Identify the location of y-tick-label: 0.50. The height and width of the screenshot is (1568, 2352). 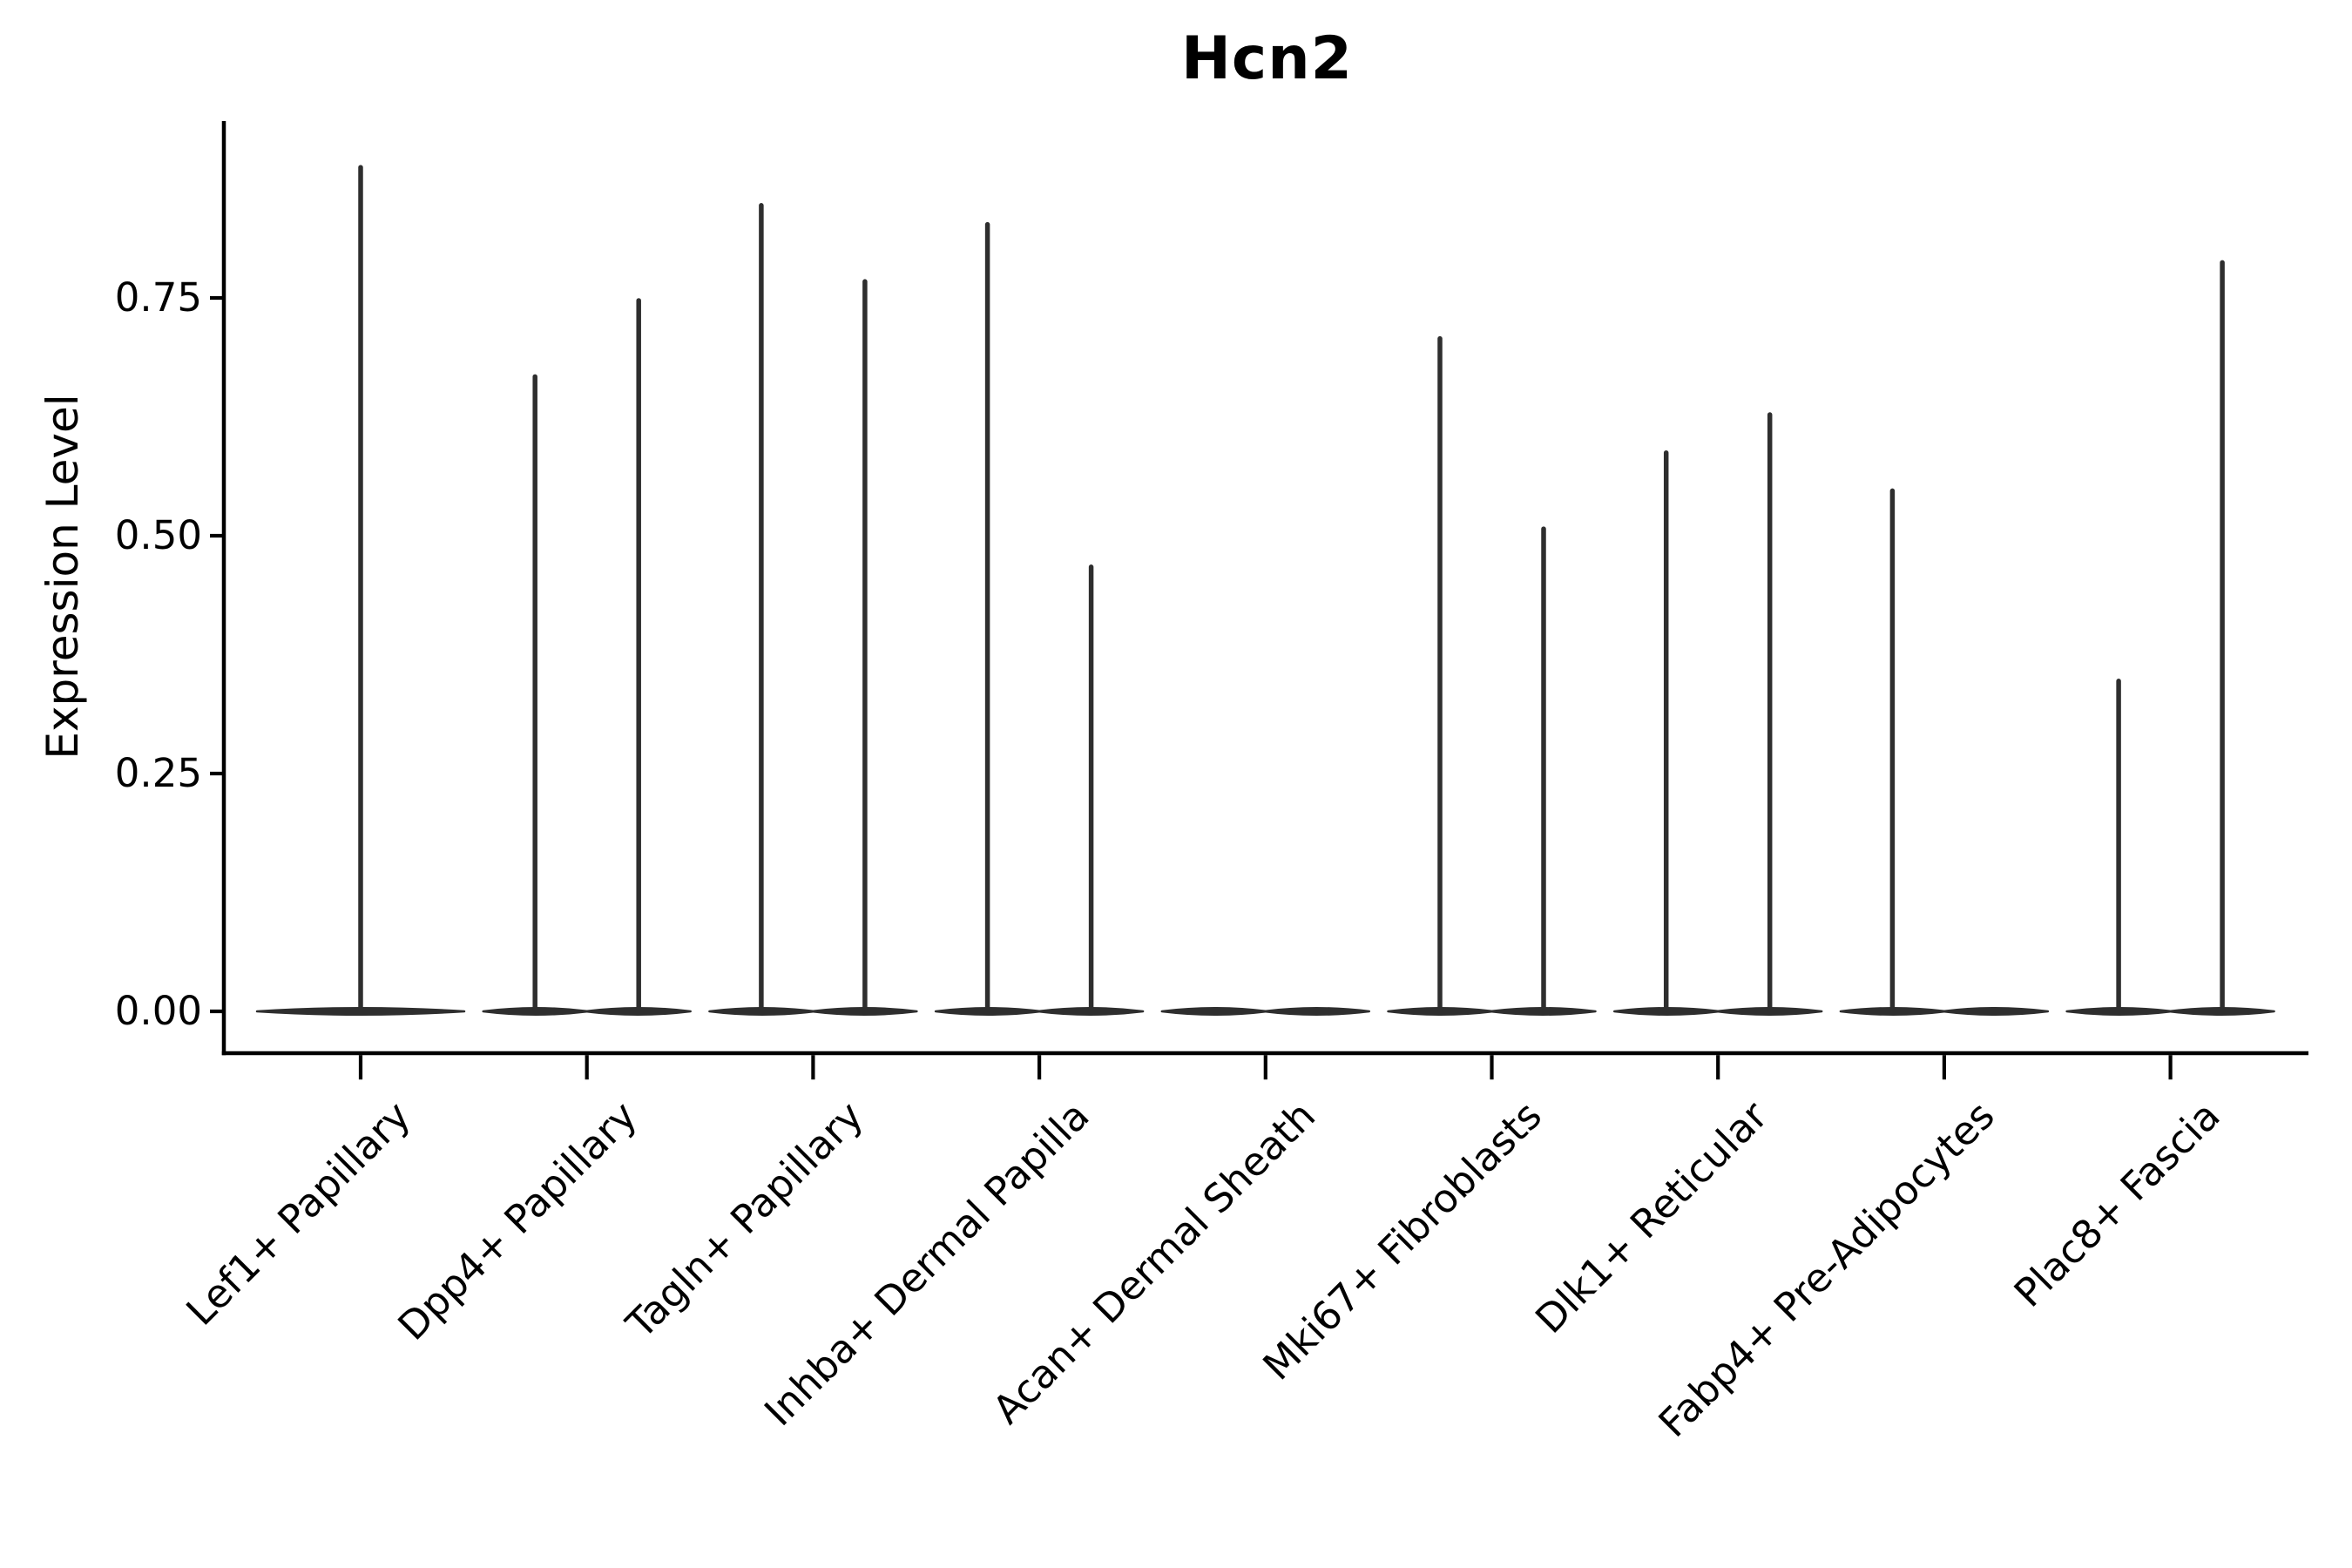
(158, 535).